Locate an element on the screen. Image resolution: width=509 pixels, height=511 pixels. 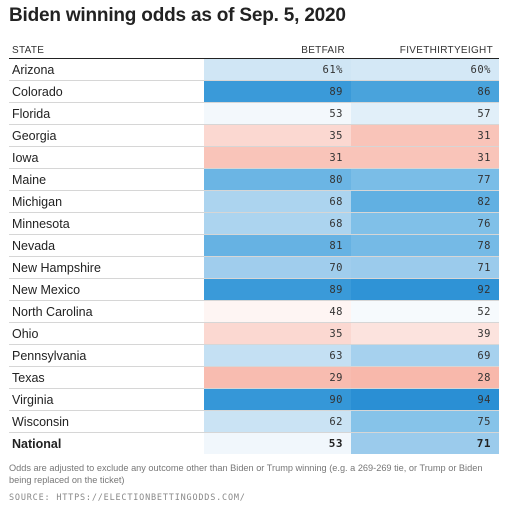
state-name-cell: Virginia is located at coordinates (106, 399).